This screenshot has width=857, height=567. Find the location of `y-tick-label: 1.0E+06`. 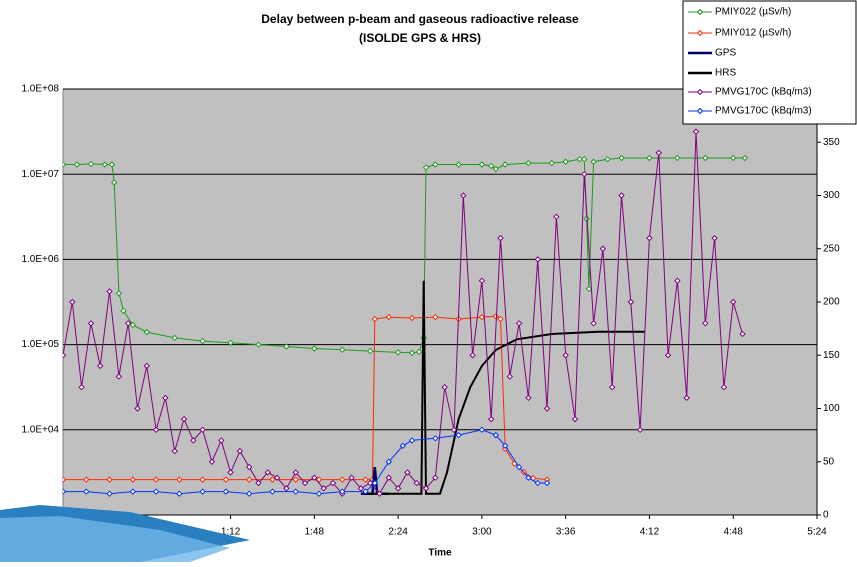

y-tick-label: 1.0E+06 is located at coordinates (40, 259).